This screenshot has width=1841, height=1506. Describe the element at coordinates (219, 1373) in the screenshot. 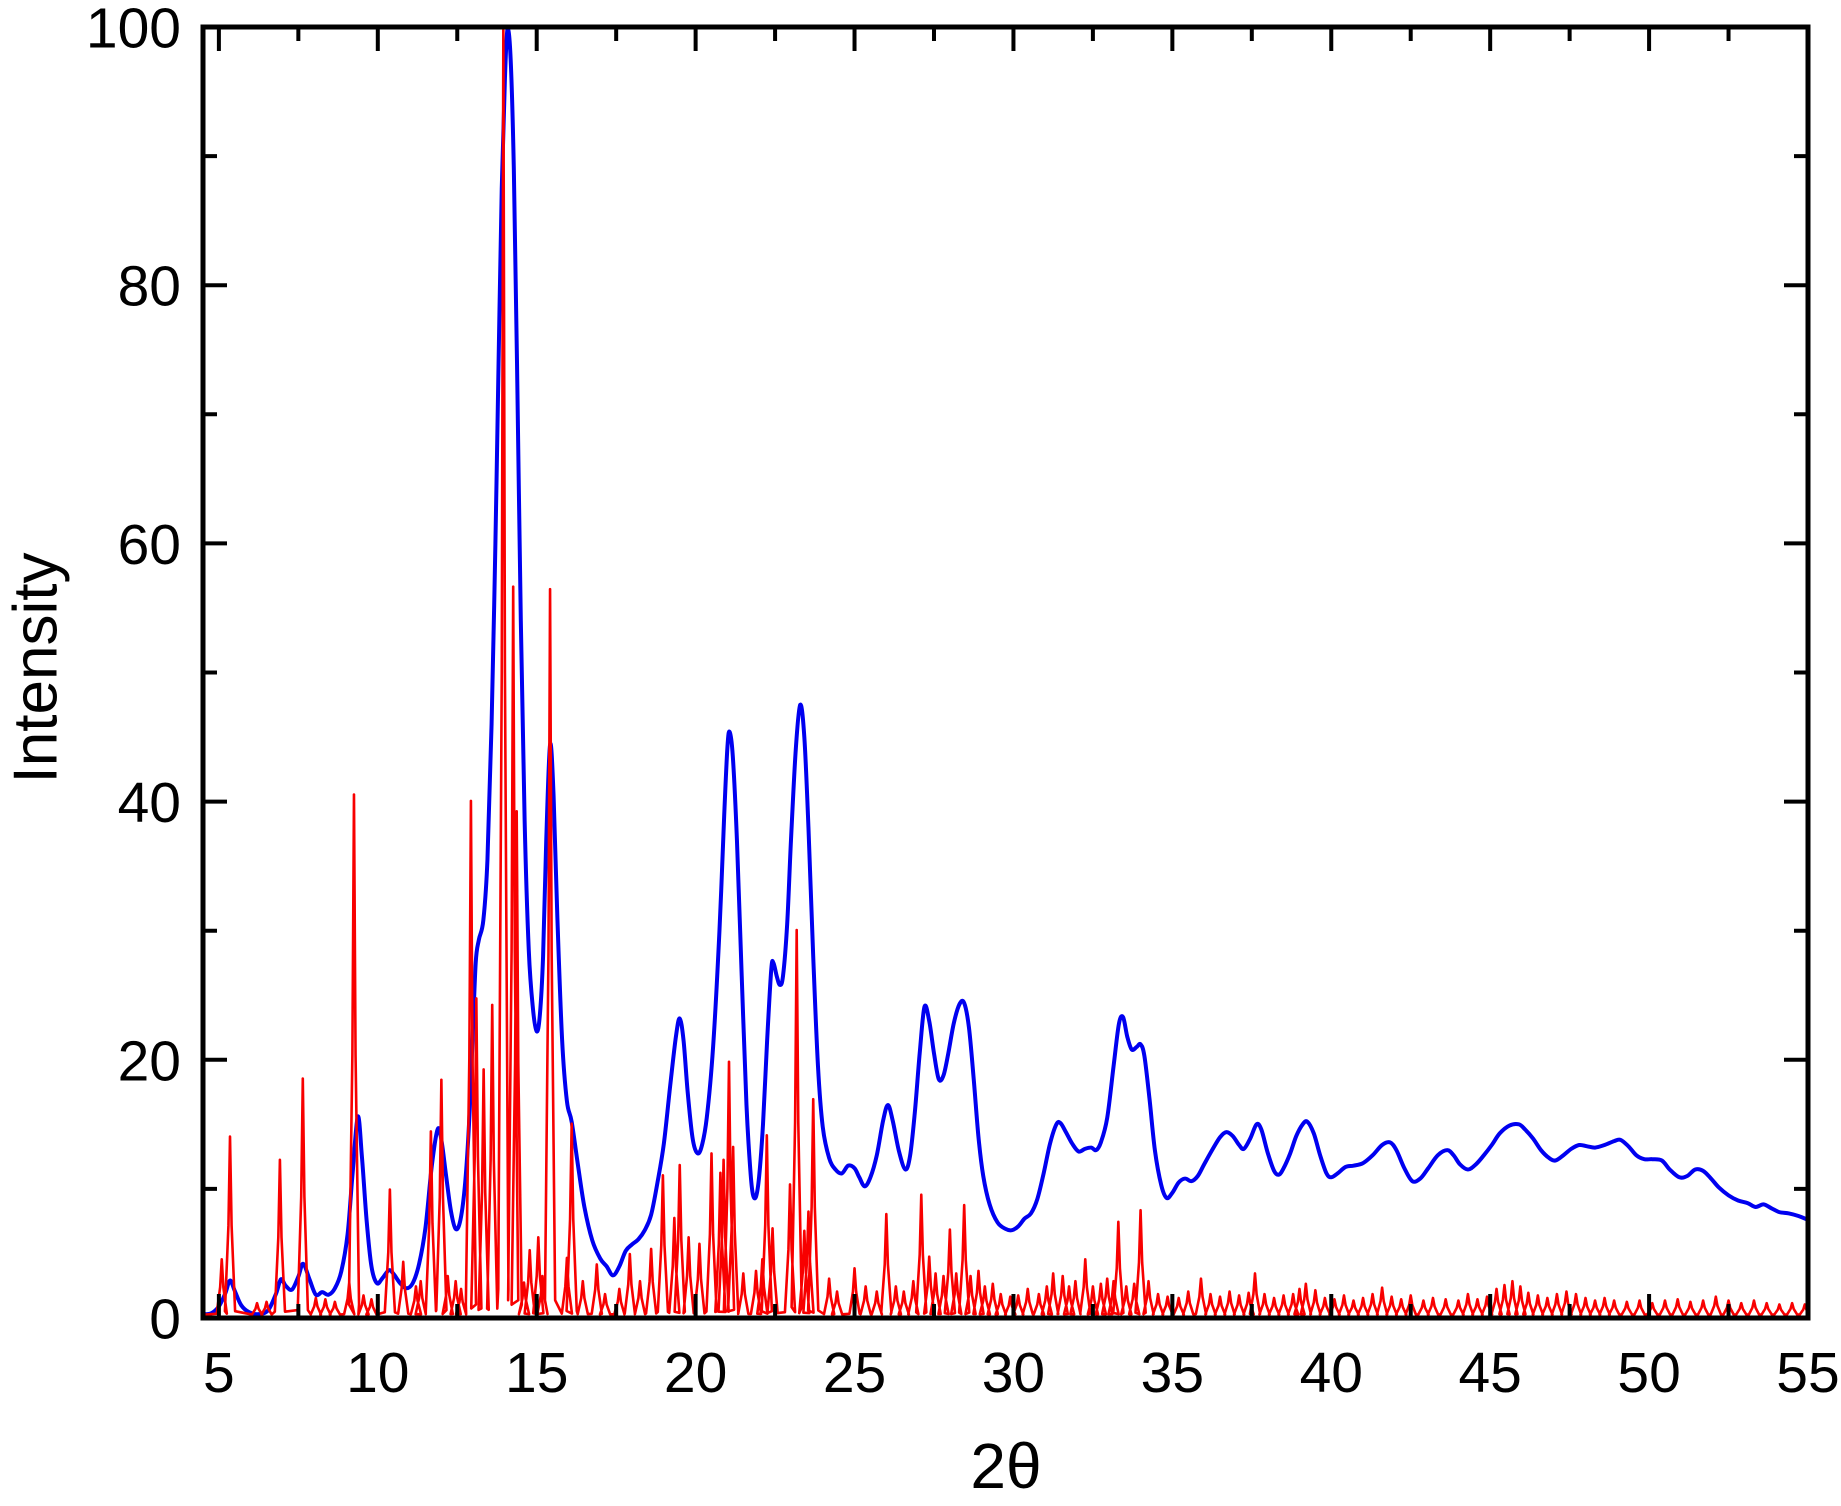

I see `x-tick-label: 5` at that location.